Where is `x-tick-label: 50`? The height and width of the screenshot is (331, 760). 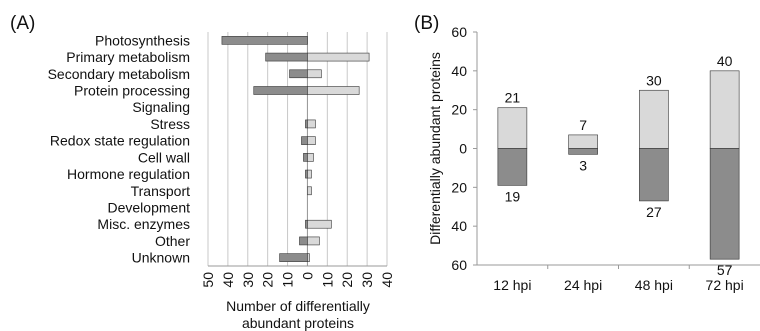
x-tick-label: 50 is located at coordinates (208, 280).